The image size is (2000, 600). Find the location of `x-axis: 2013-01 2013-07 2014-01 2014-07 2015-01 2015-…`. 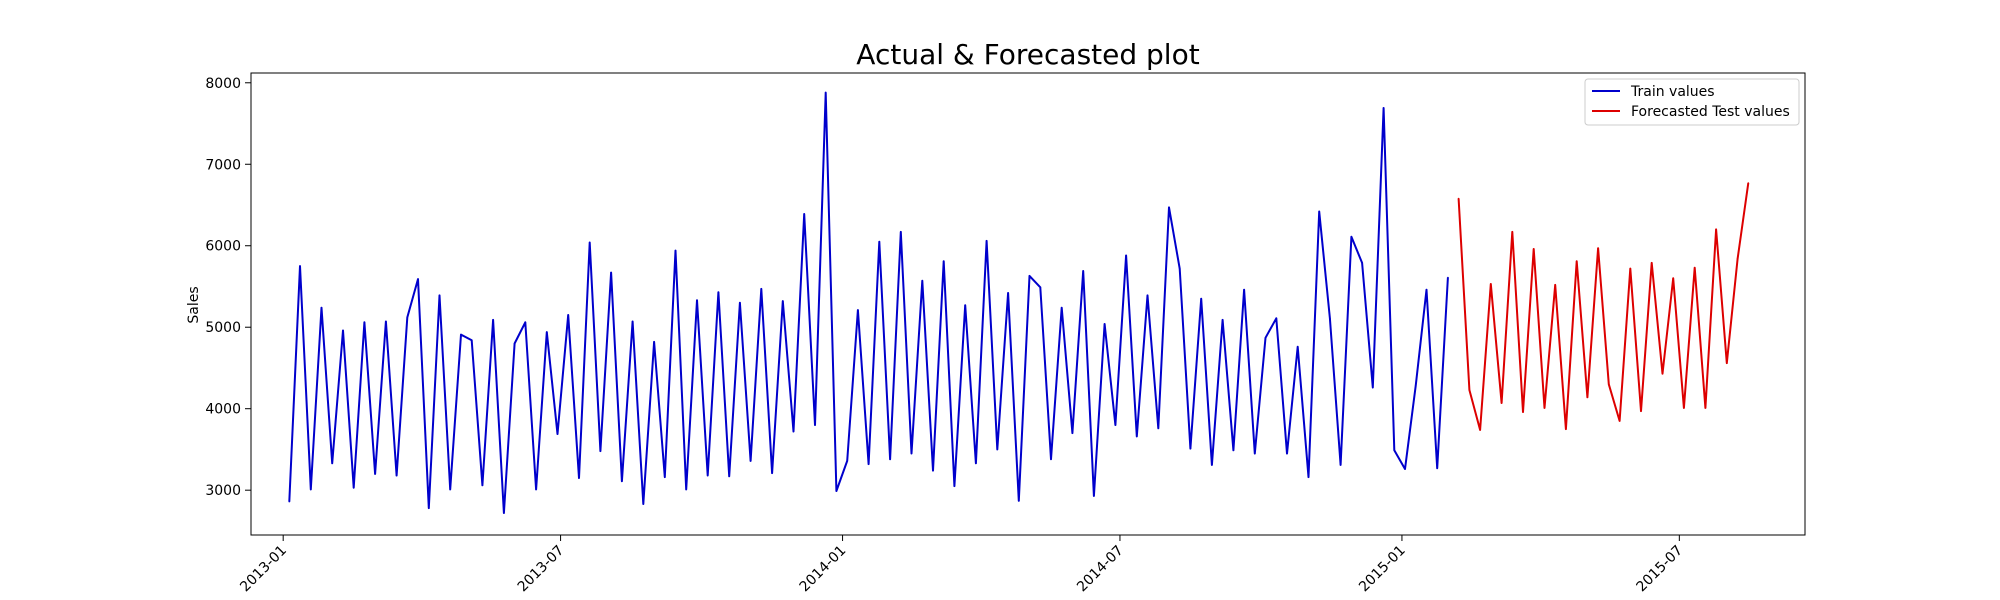

x-axis: 2013-01 2013-07 2014-01 2014-07 2015-01 2015-… is located at coordinates (961, 565).